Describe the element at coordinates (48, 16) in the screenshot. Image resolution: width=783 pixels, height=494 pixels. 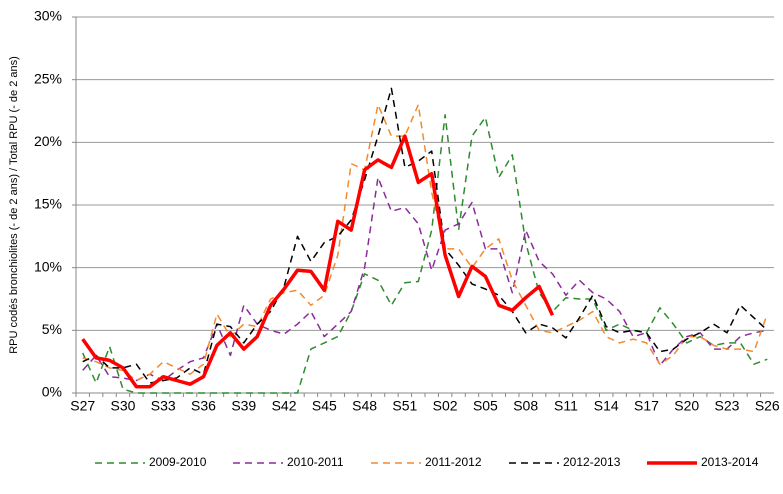
I see `y-tick-label: 30%` at that location.